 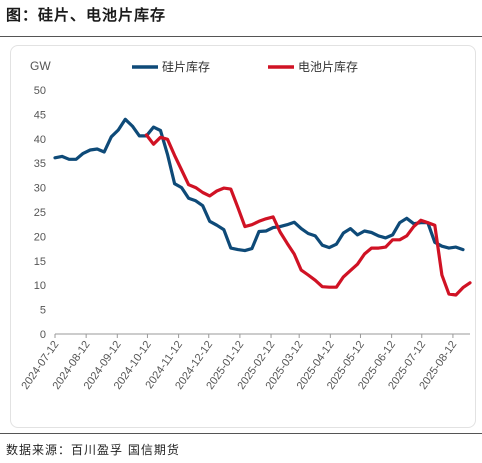 What do you see at coordinates (40, 140) in the screenshot?
I see `y-tick-label: 40` at bounding box center [40, 140].